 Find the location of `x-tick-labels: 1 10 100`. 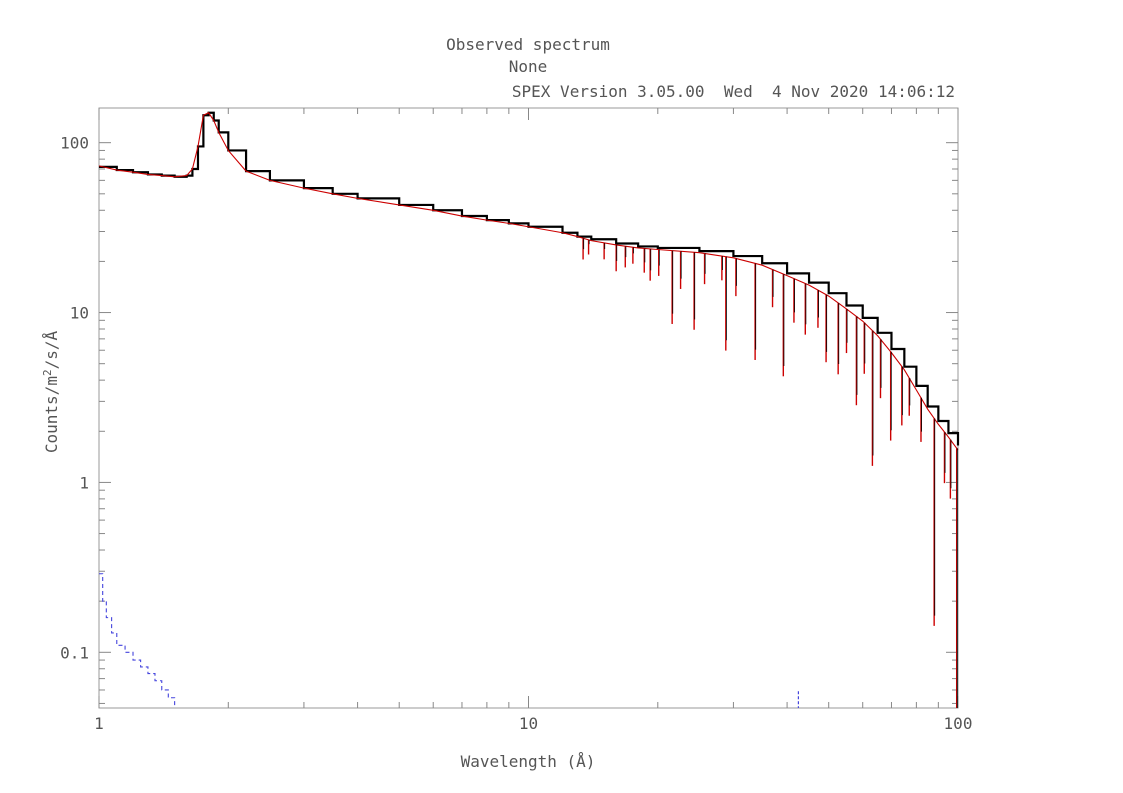

x-tick-labels: 1 10 100 is located at coordinates (533, 723).